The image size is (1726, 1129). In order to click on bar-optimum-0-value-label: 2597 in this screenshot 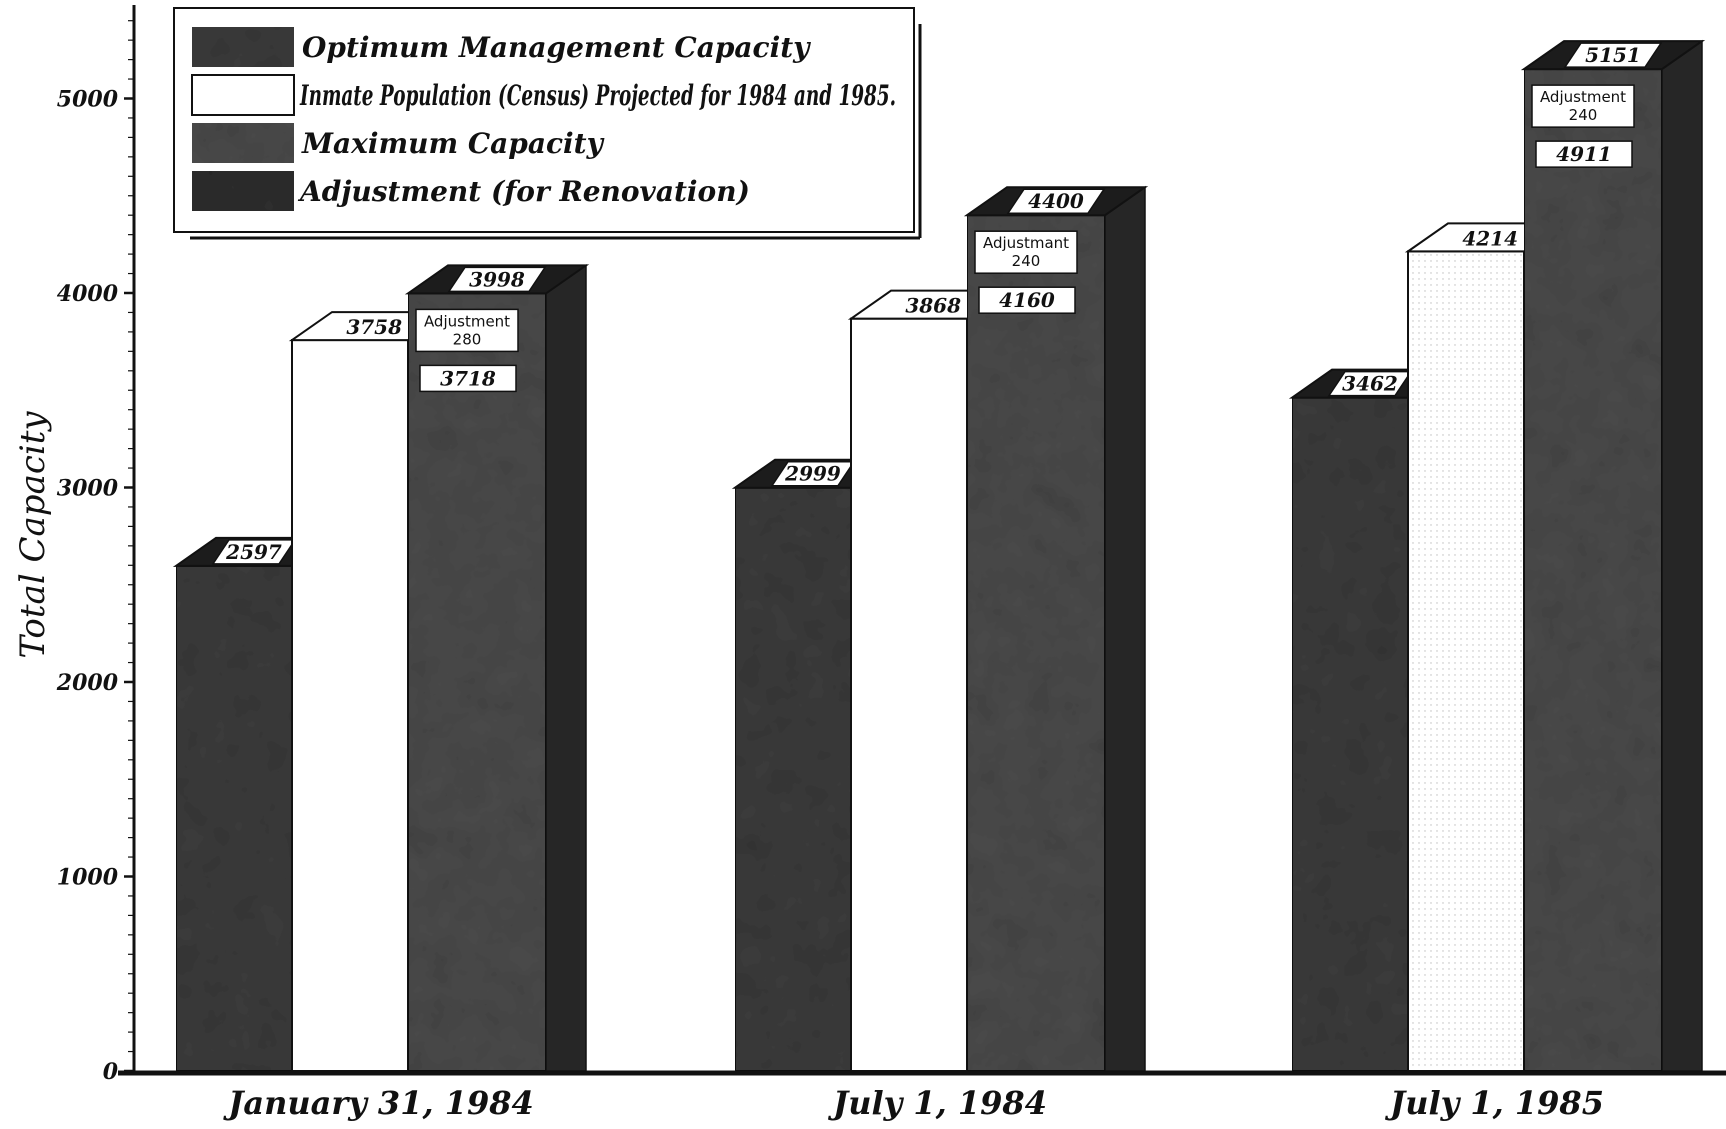, I will do `click(253, 552)`.